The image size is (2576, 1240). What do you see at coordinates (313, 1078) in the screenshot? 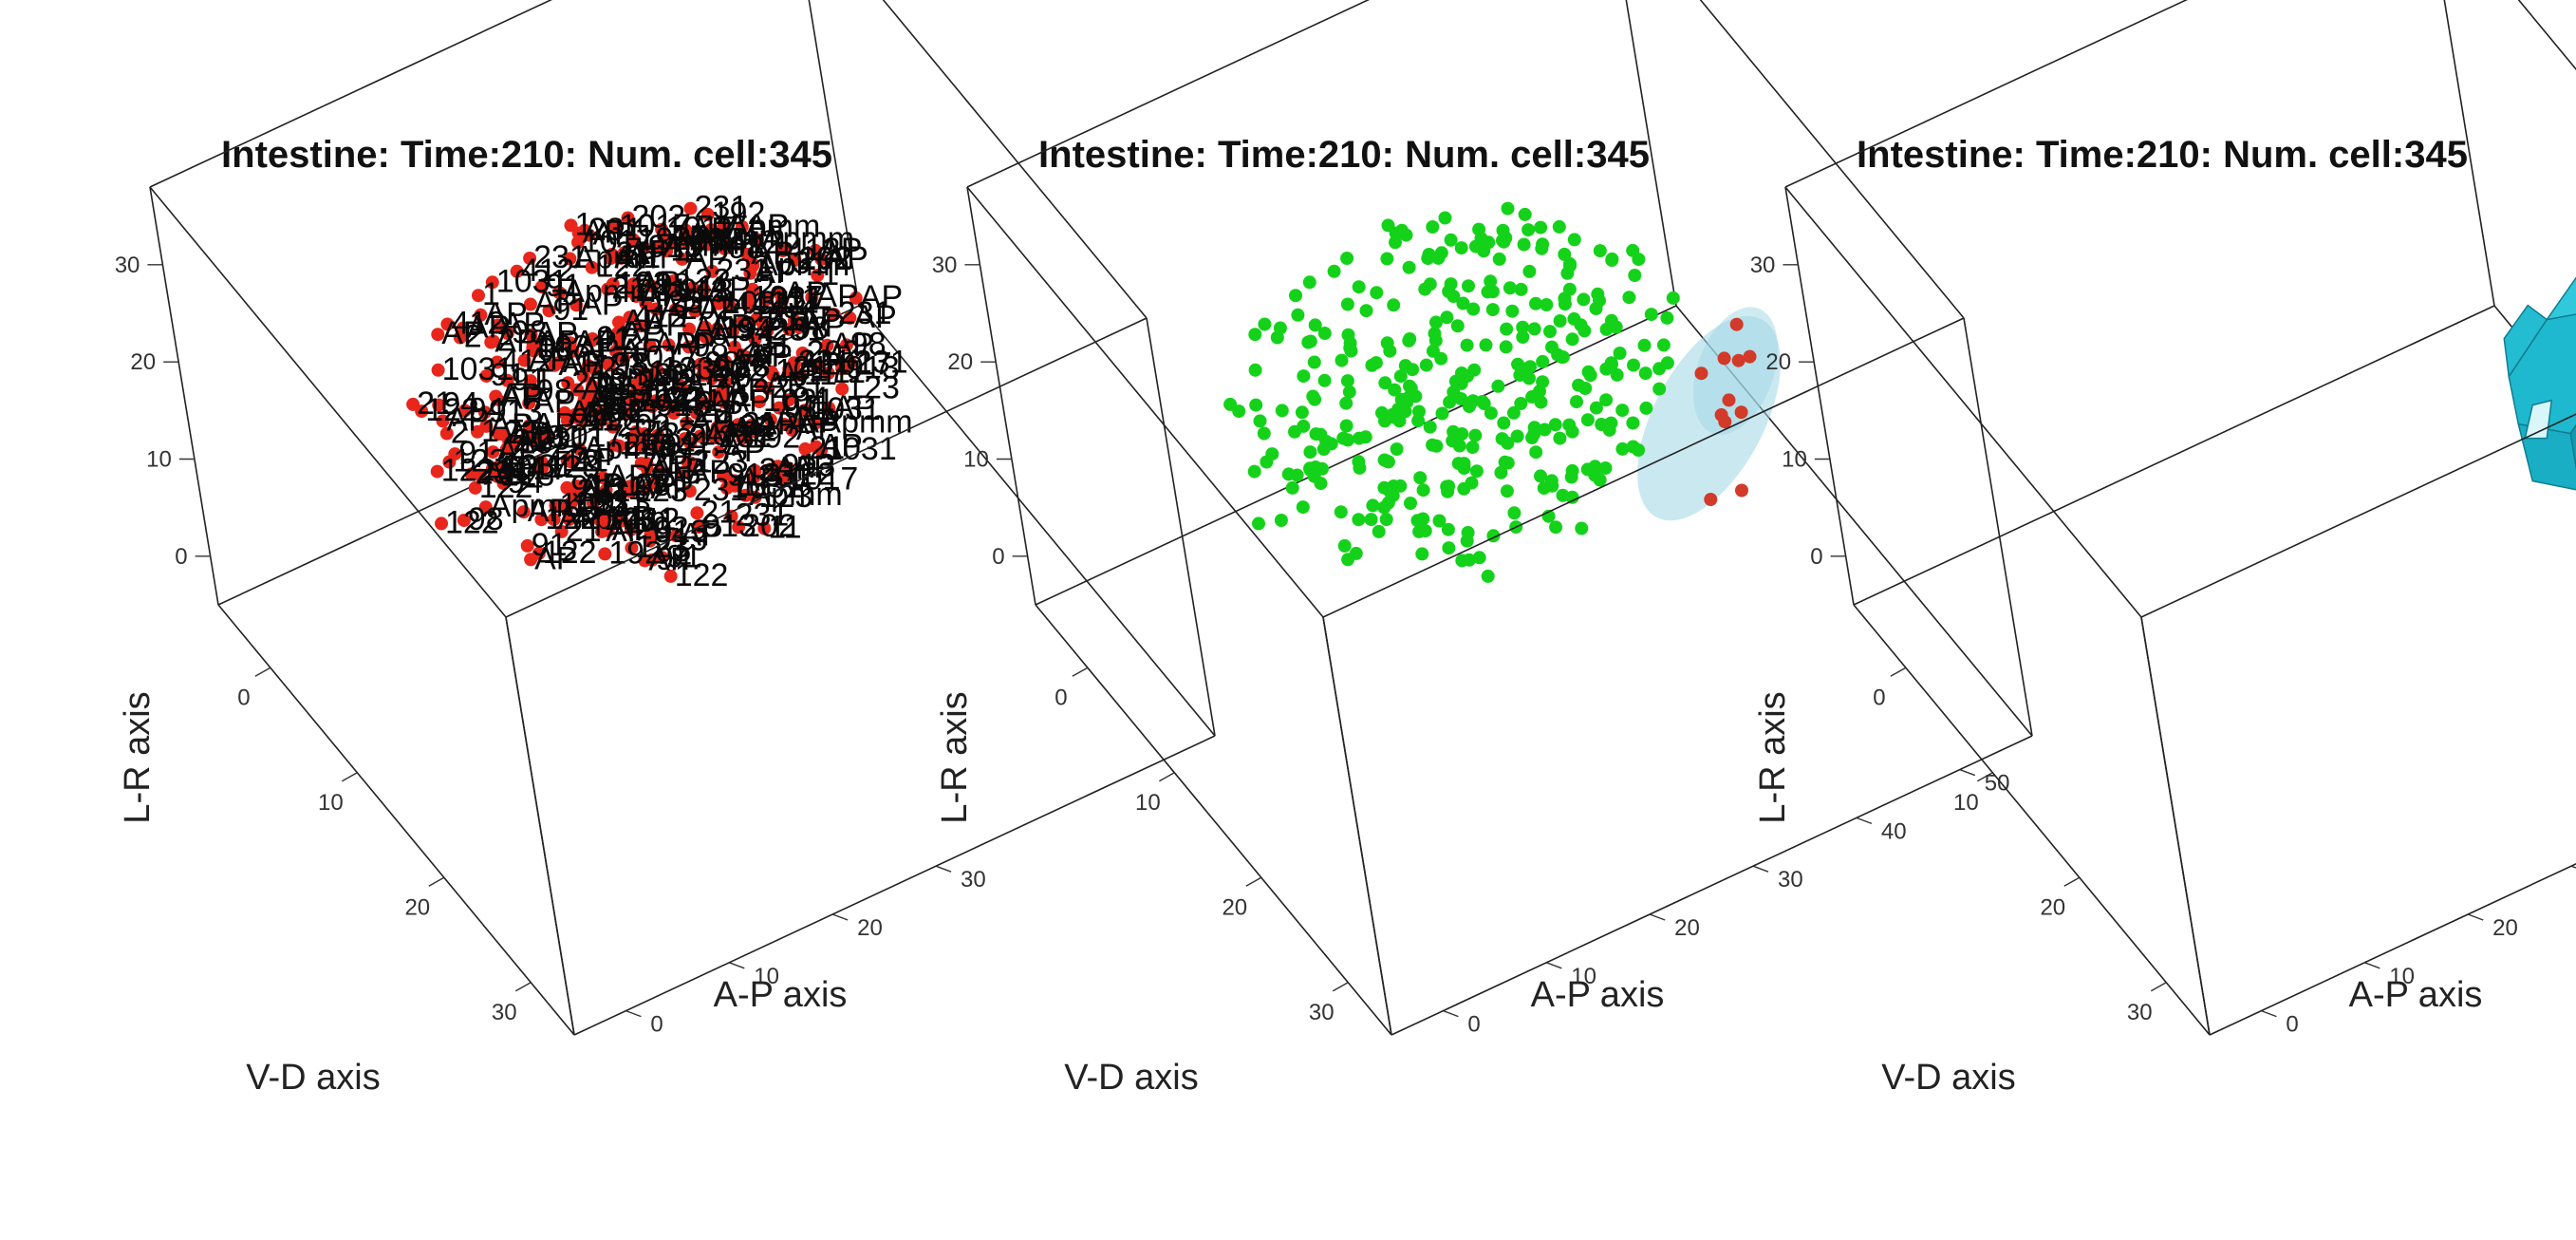
I see `panel-1-xlabel: V-D axis` at bounding box center [313, 1078].